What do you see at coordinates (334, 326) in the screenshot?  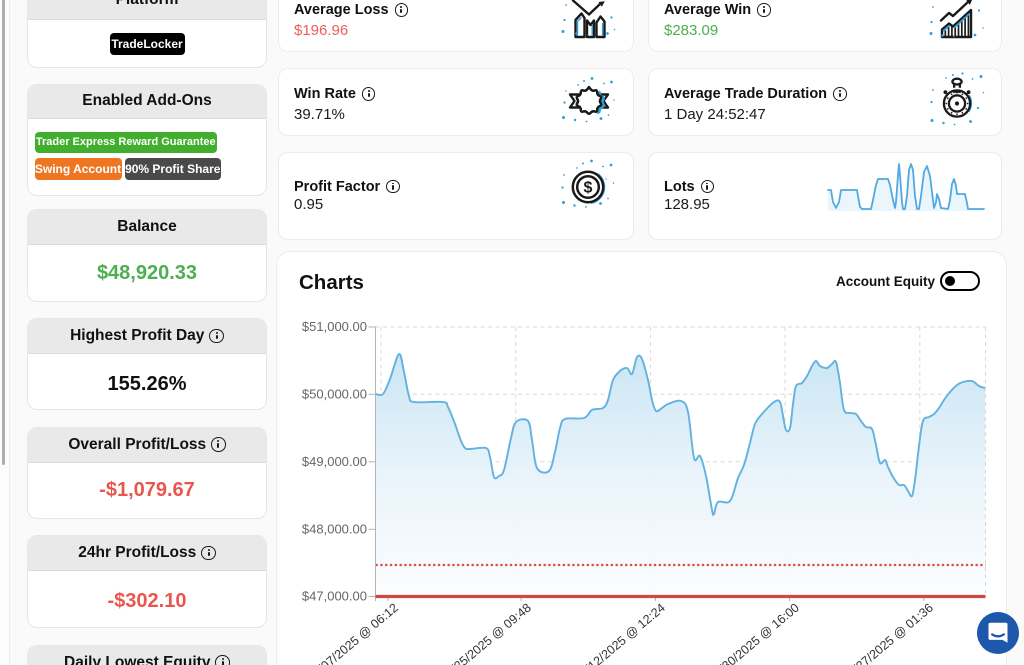 I see `svg-text: $51,000.00` at bounding box center [334, 326].